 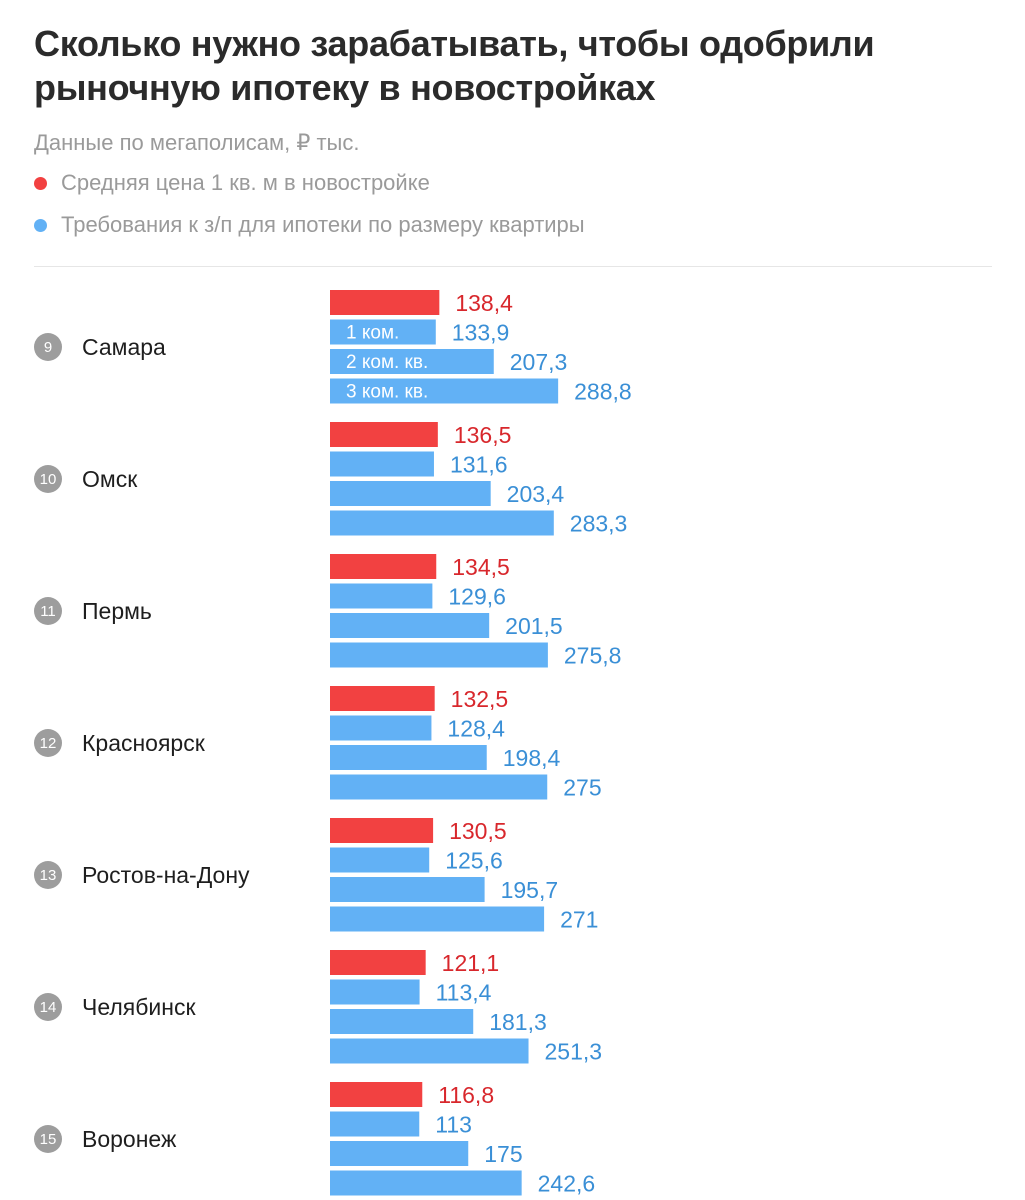 I want to click on city-label: Самара, so click(x=124, y=347).